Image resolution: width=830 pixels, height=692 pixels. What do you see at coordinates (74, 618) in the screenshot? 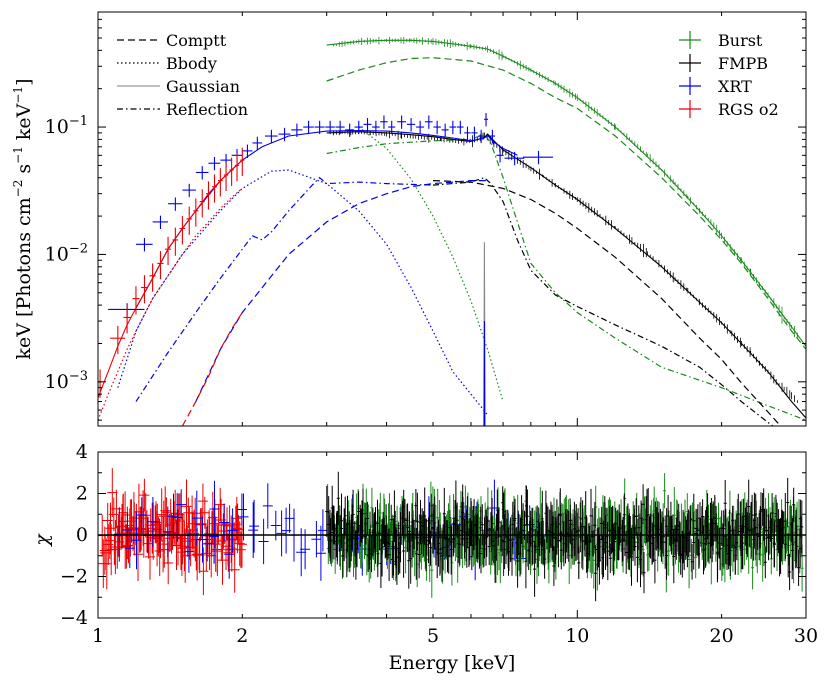
I see `y-tick-label: −4` at bounding box center [74, 618].